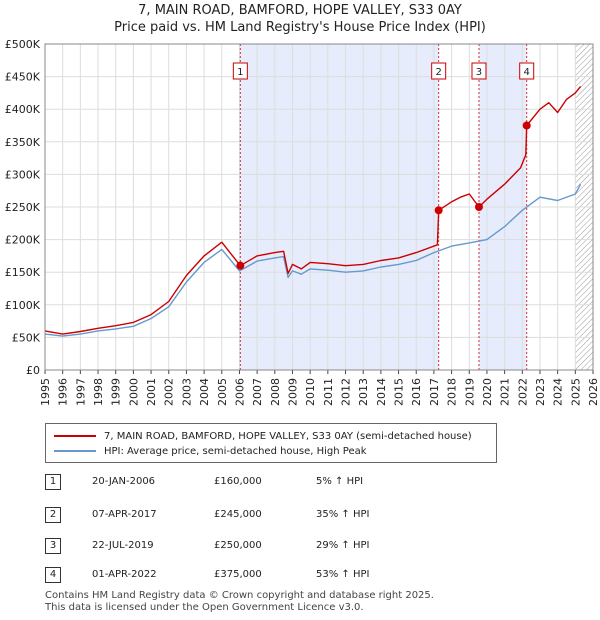 The width and height of the screenshot is (600, 620). Describe the element at coordinates (23, 142) in the screenshot. I see `y-tick-label: £350K` at that location.